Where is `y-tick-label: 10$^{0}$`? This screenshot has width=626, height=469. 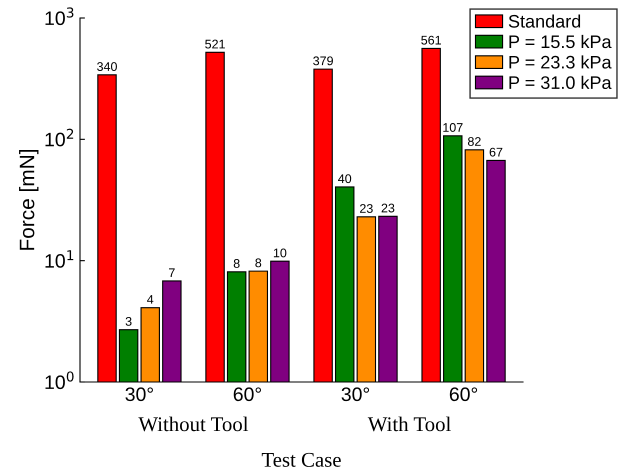 y-tick-label: 10$^{0}$ is located at coordinates (60, 380).